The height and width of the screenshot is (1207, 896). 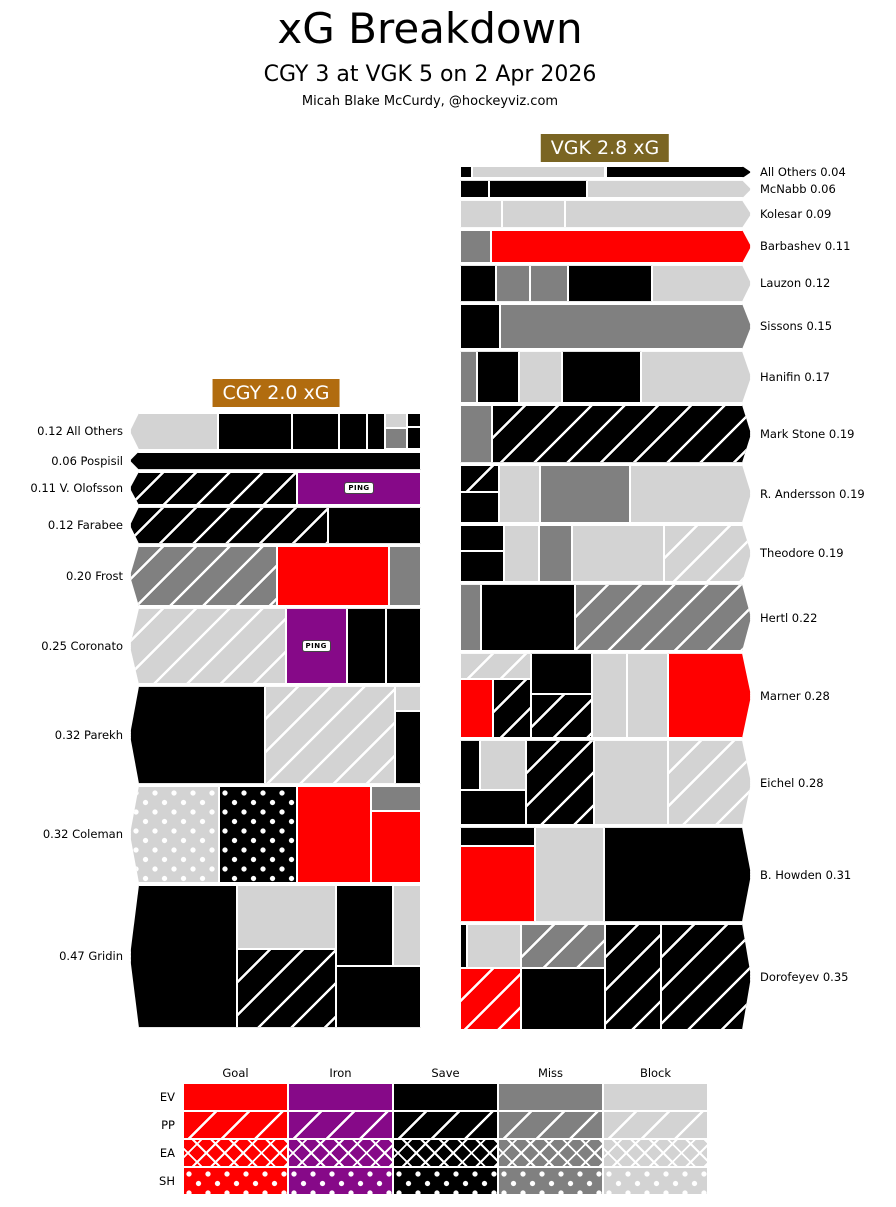 I want to click on player-row-cgy-7: 0.32 Coleman, so click(x=232, y=834).